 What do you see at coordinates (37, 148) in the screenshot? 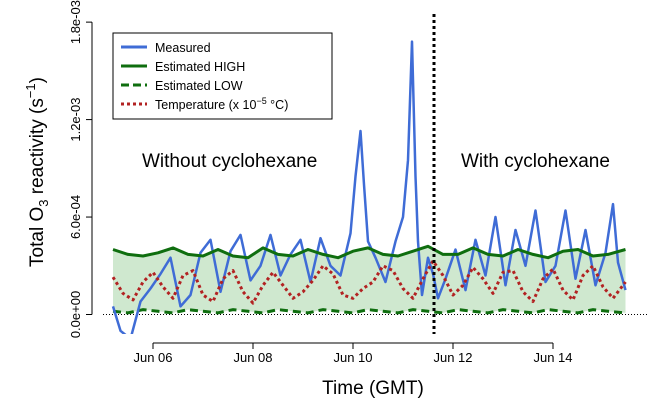
I see `y-axis-title-middle: reactivity (s` at bounding box center [37, 148].